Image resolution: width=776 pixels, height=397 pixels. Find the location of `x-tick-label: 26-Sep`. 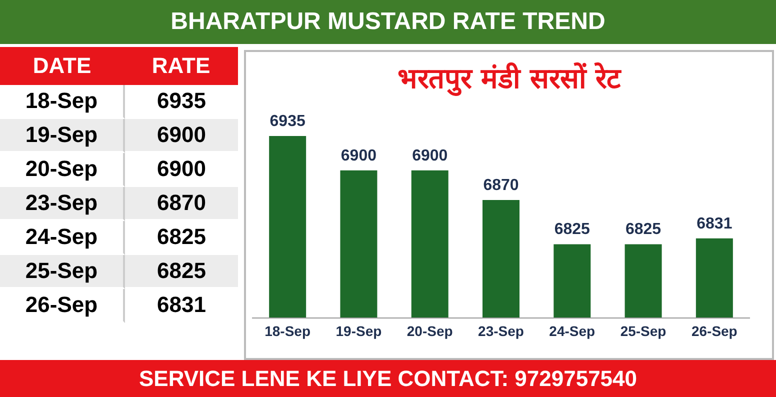

x-tick-label: 26-Sep is located at coordinates (714, 330).